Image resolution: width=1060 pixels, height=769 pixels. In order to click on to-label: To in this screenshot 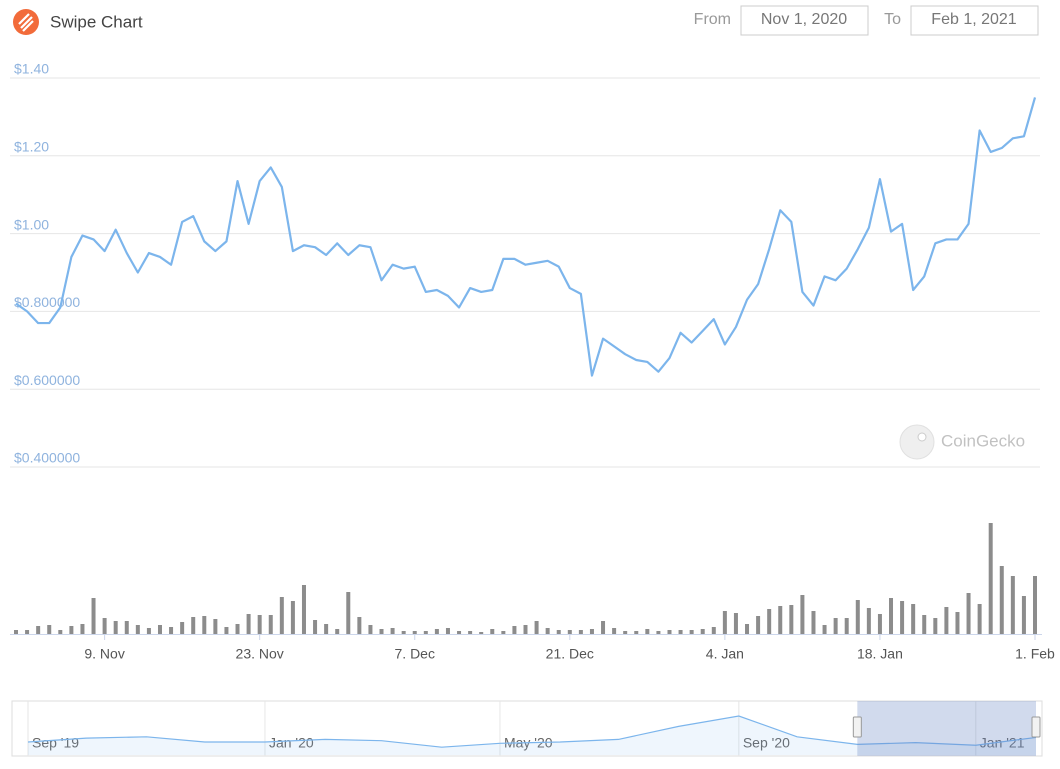, I will do `click(892, 19)`.